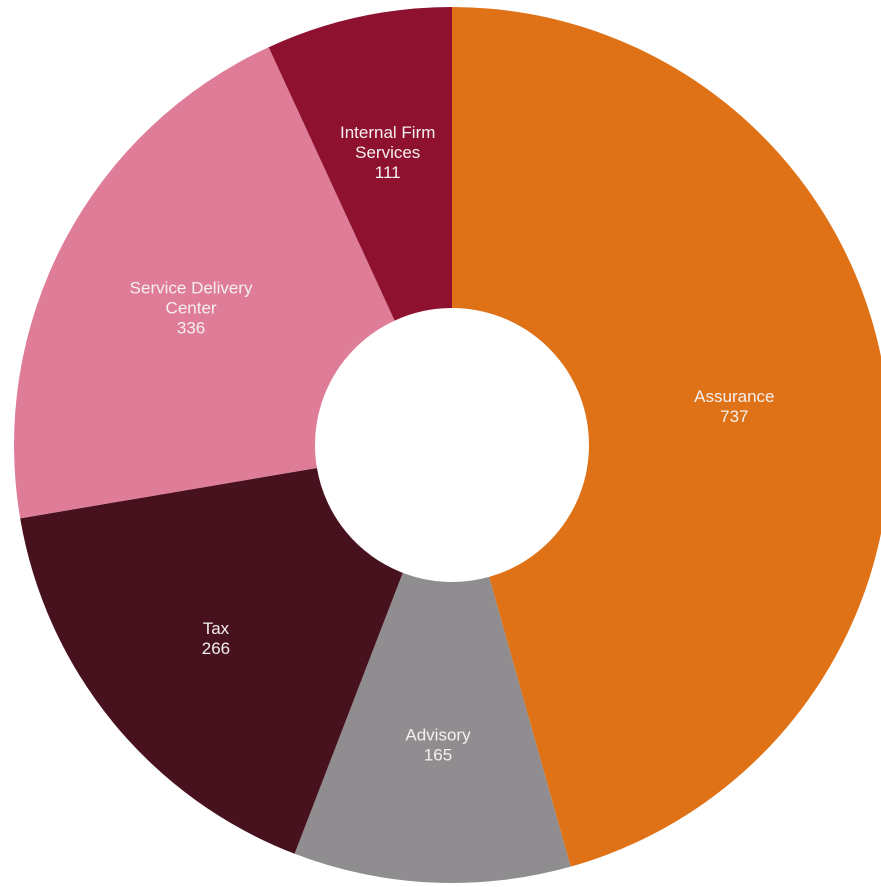 The width and height of the screenshot is (881, 887). Describe the element at coordinates (191, 327) in the screenshot. I see `slice-value-service-delivery-center: 336` at that location.